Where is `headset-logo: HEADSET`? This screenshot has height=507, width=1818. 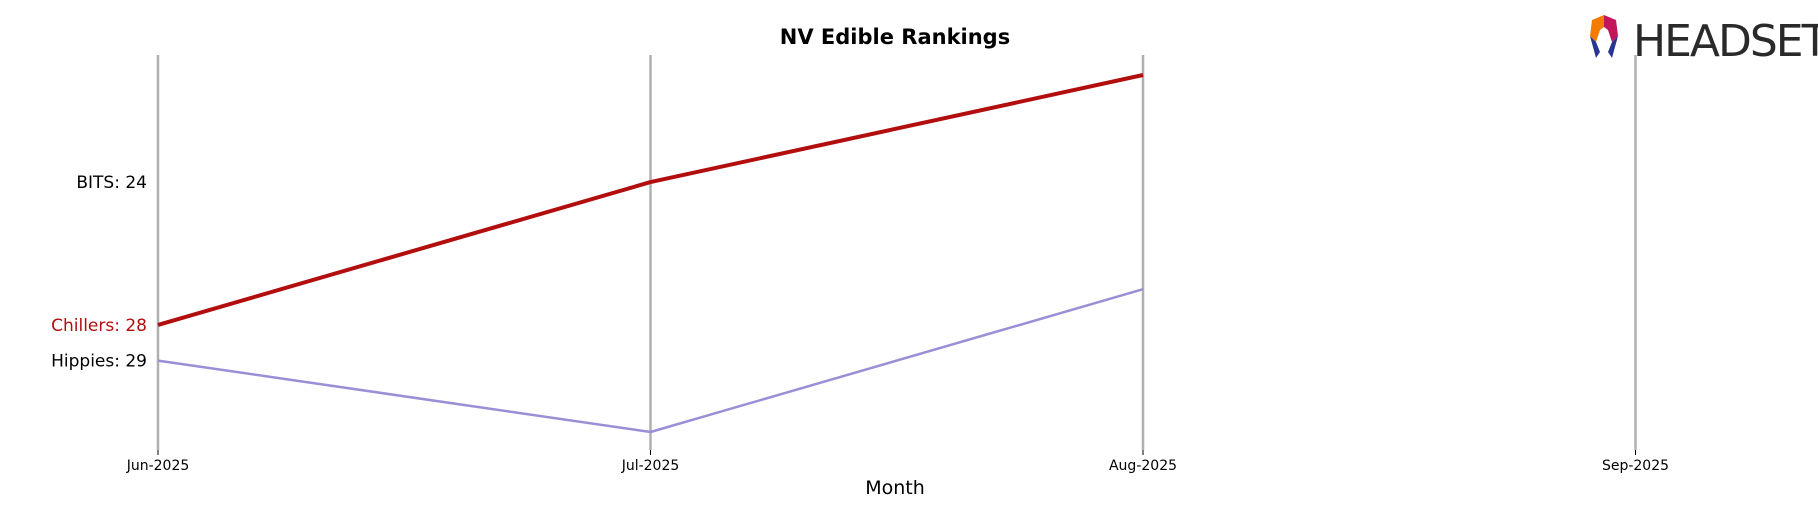 headset-logo: HEADSET is located at coordinates (1704, 41).